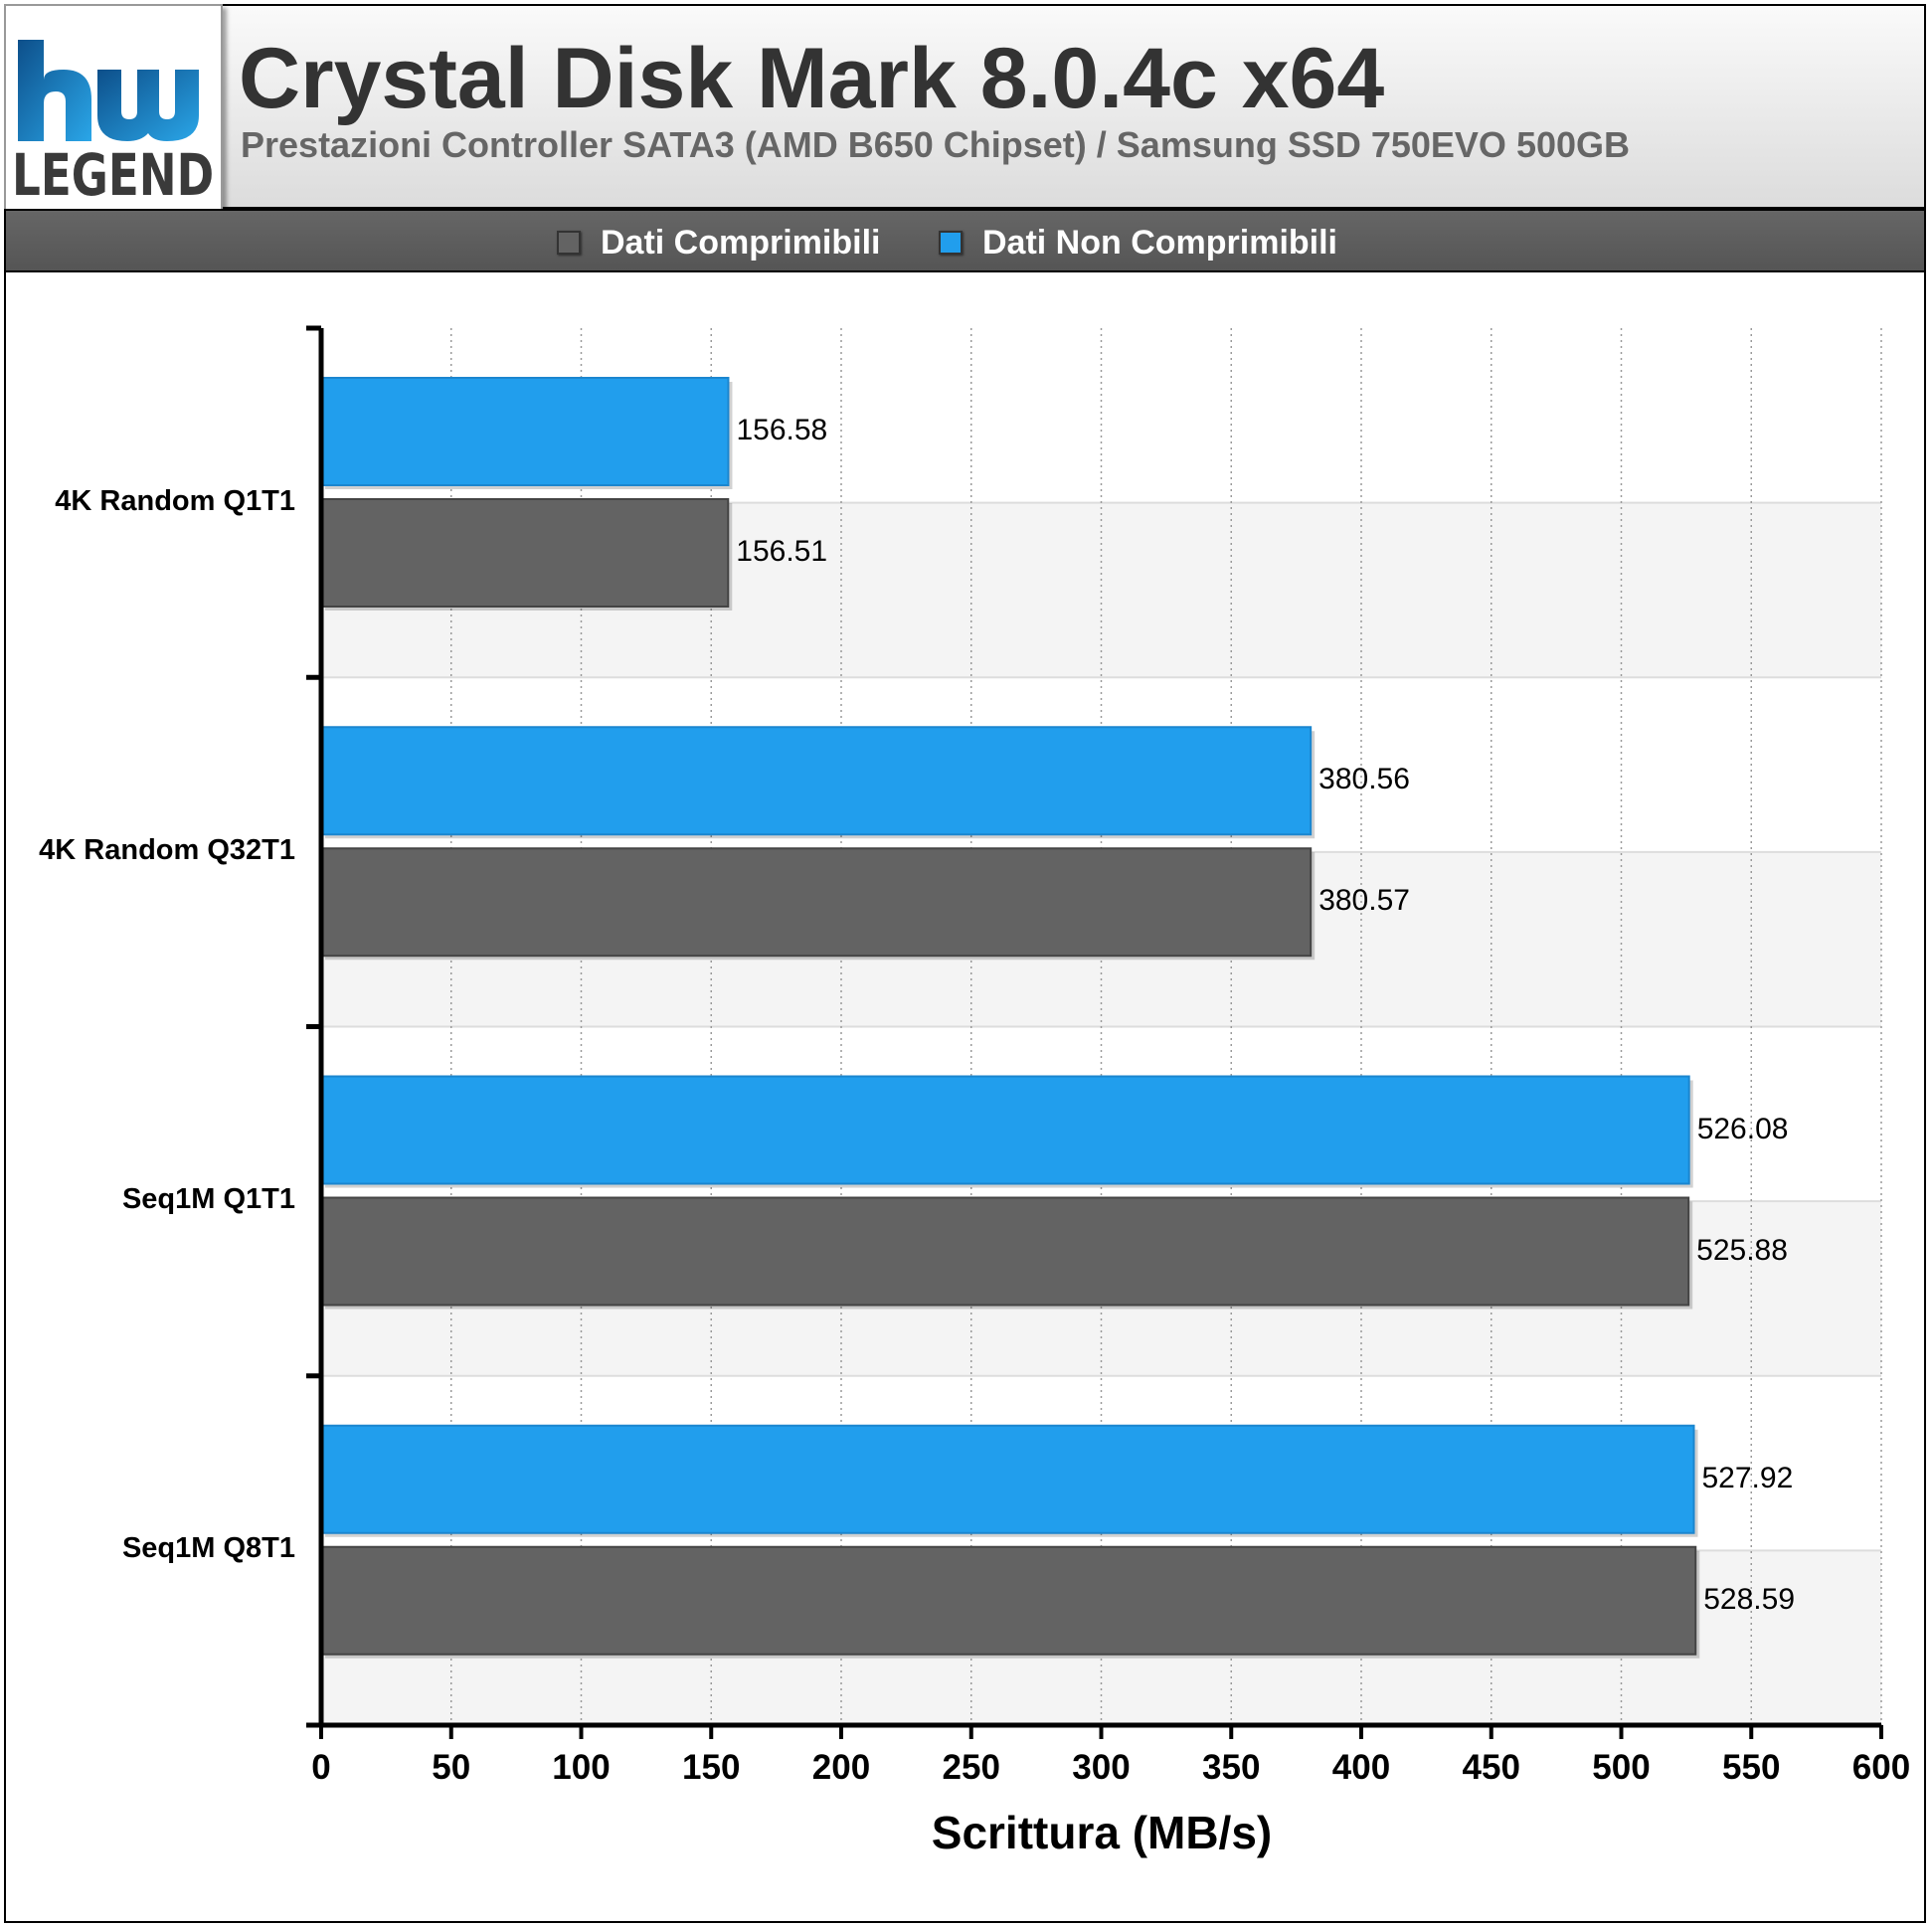  Describe the element at coordinates (812, 79) in the screenshot. I see `chart-title: Crystal Disk Mark 8.0.4c x64` at that location.